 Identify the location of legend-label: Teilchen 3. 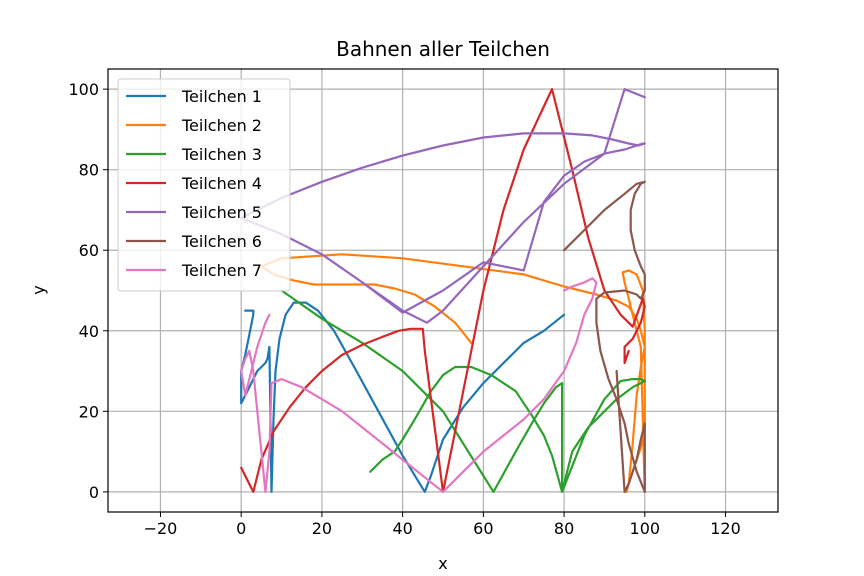
(221, 154).